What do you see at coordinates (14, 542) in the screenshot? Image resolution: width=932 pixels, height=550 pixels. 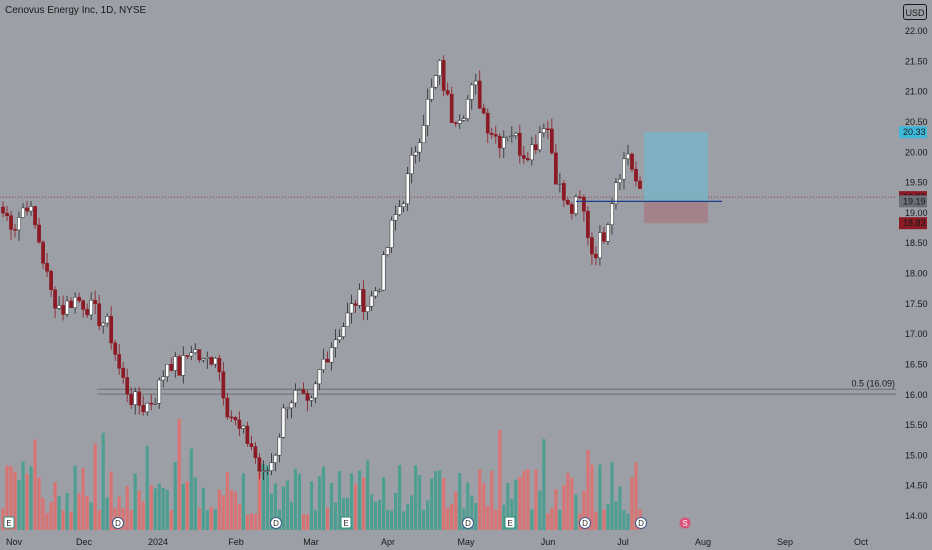 I see `x-tick-label: Nov` at bounding box center [14, 542].